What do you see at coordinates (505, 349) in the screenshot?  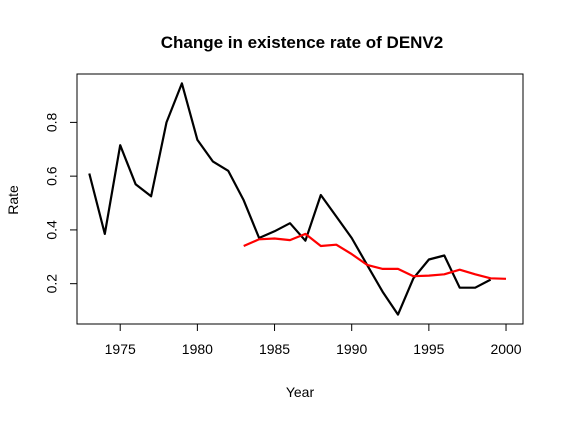 I see `x-tick-label: 2000` at bounding box center [505, 349].